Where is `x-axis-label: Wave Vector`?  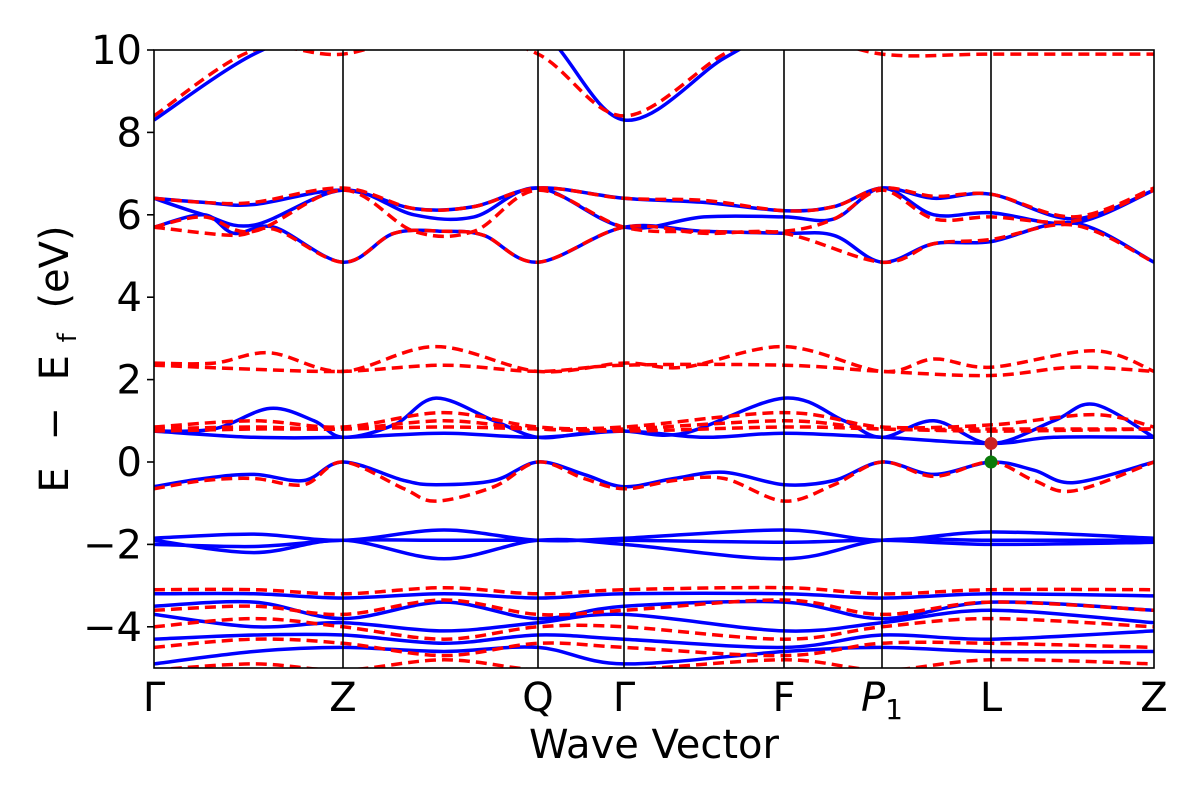
x-axis-label: Wave Vector is located at coordinates (654, 745).